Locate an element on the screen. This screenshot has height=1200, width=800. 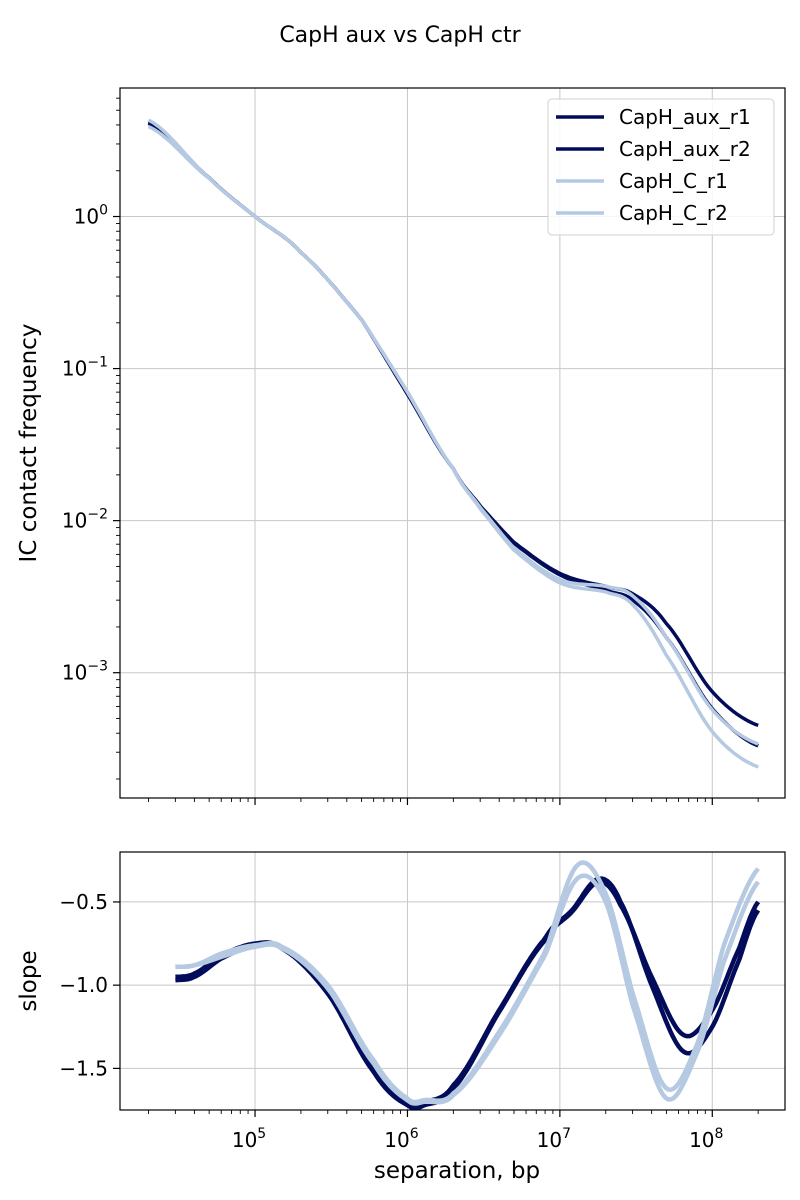
legend-label: CapH_aux_r2 is located at coordinates (685, 149).